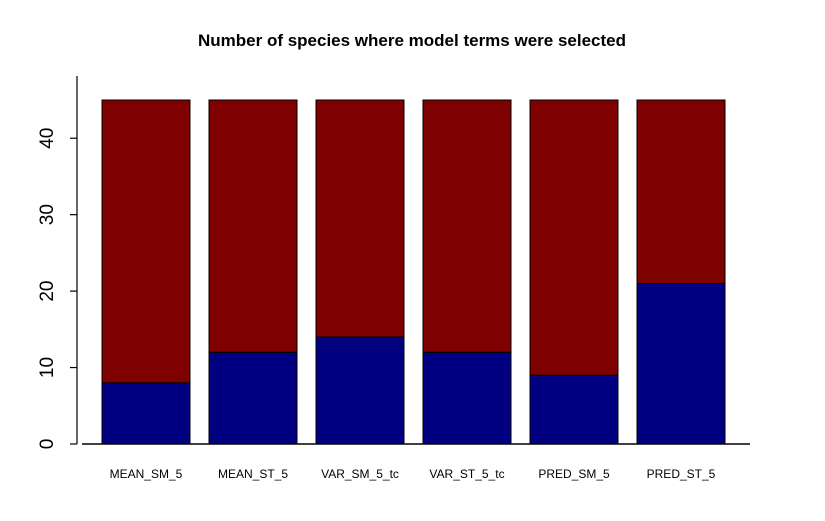  What do you see at coordinates (47, 214) in the screenshot?
I see `y-tick-label: 30` at bounding box center [47, 214].